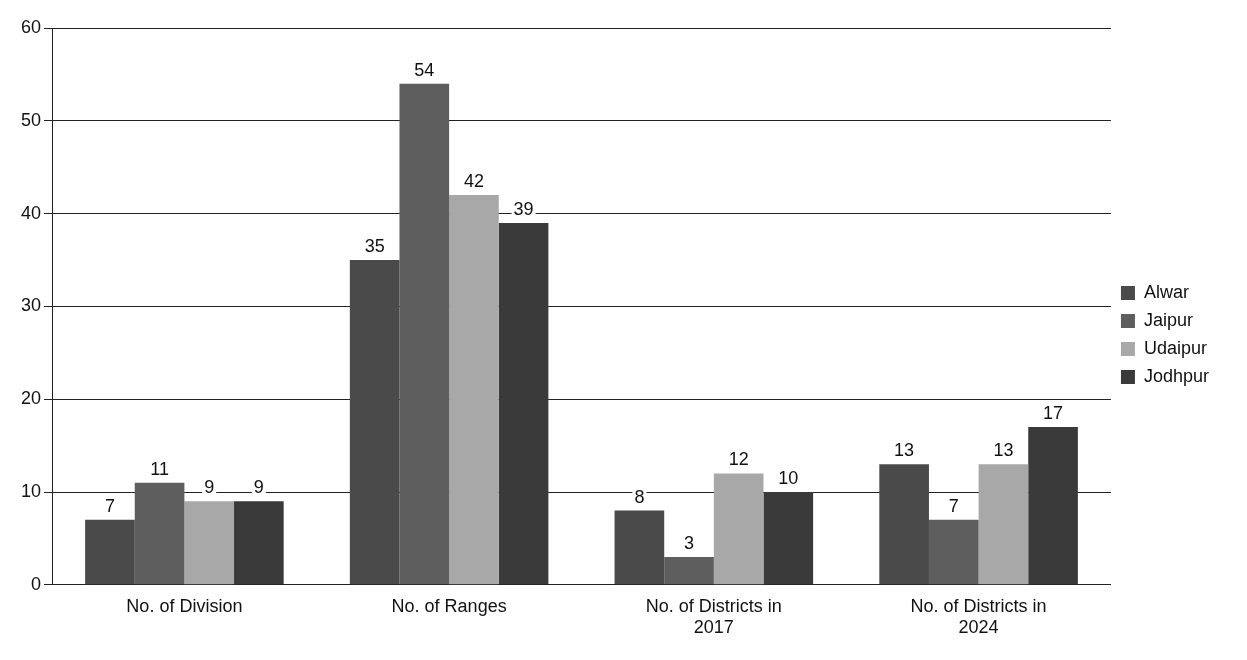 The width and height of the screenshot is (1247, 660). What do you see at coordinates (31, 490) in the screenshot?
I see `y-tick-label: 10` at bounding box center [31, 490].